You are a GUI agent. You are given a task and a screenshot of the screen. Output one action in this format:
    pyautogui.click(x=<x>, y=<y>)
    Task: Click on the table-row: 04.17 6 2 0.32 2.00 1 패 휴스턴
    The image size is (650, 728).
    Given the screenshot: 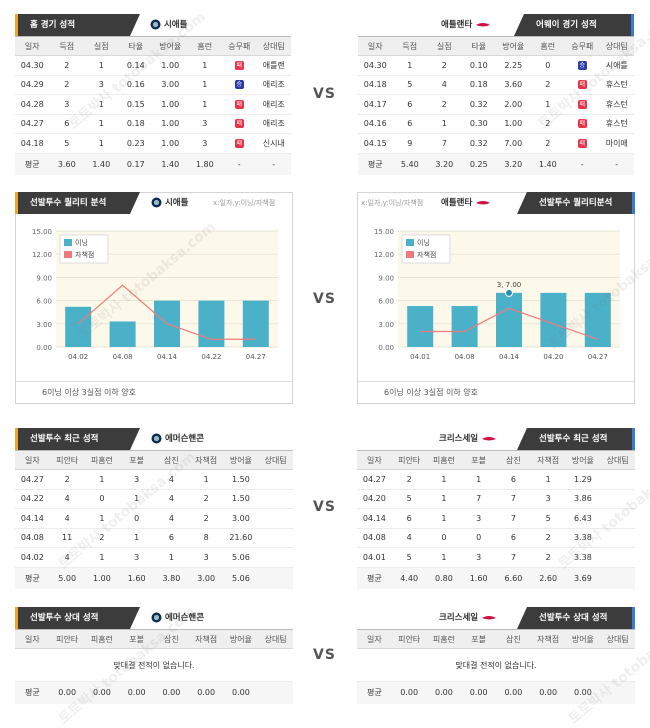 What is the action you would take?
    pyautogui.click(x=496, y=104)
    